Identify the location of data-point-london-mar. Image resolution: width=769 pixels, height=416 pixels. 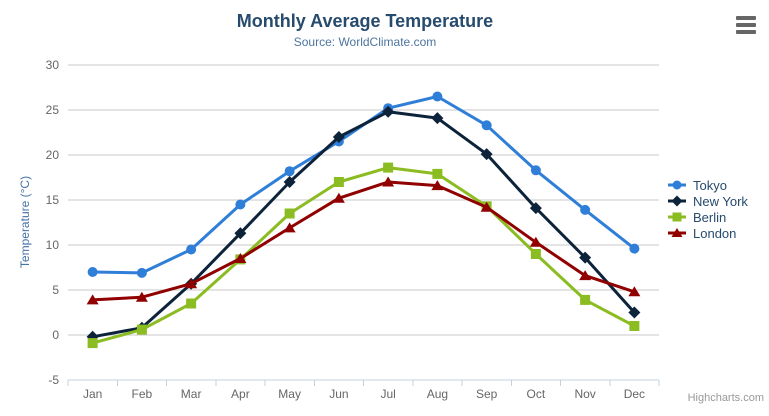
(191, 283).